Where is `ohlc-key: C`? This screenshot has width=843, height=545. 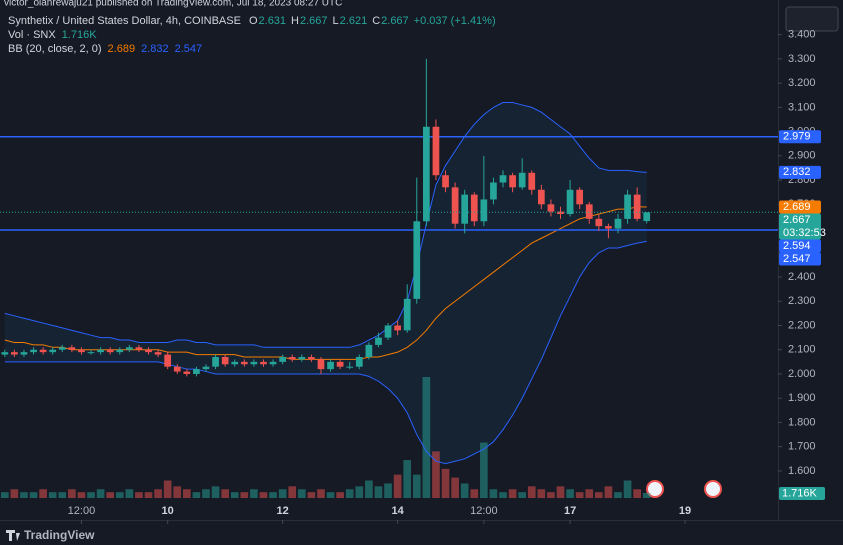
ohlc-key: C is located at coordinates (376, 21).